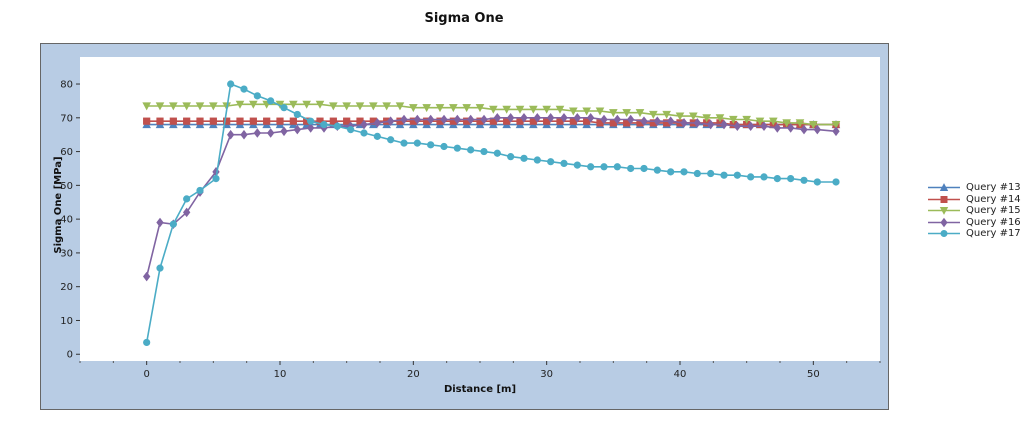 This screenshot has height=427, width=1024. Describe the element at coordinates (973, 188) in the screenshot. I see `legend-item: Query #13` at that location.